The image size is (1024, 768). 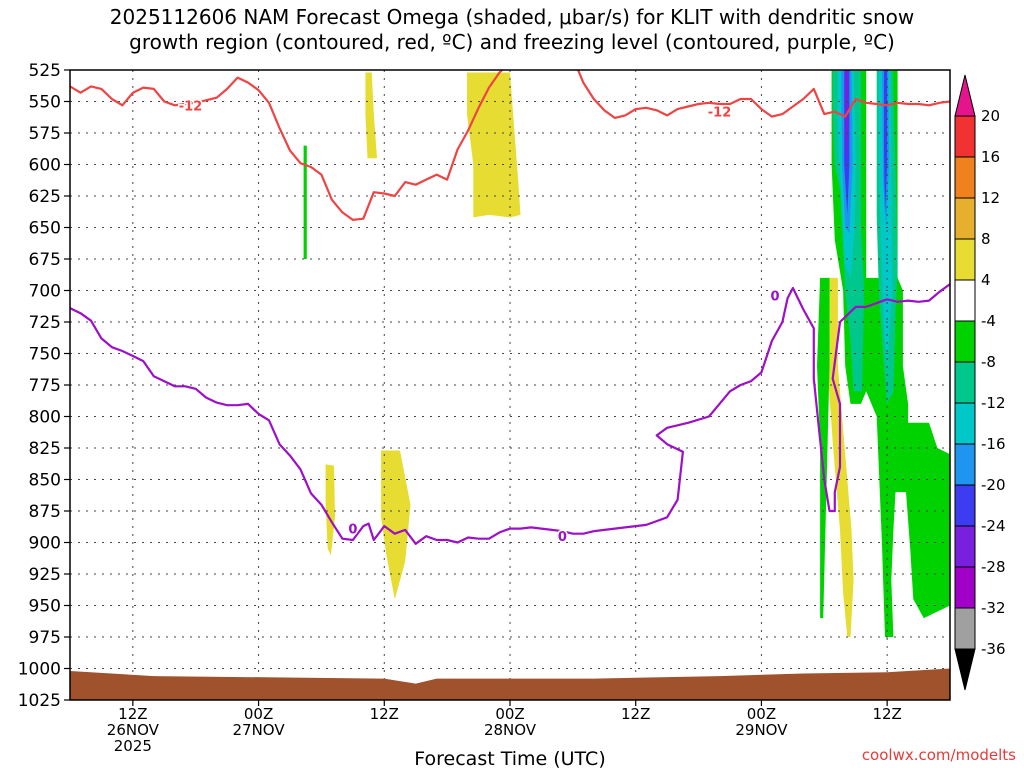 What do you see at coordinates (133, 730) in the screenshot?
I see `x-tick-label-6-1: 26NOV` at bounding box center [133, 730].